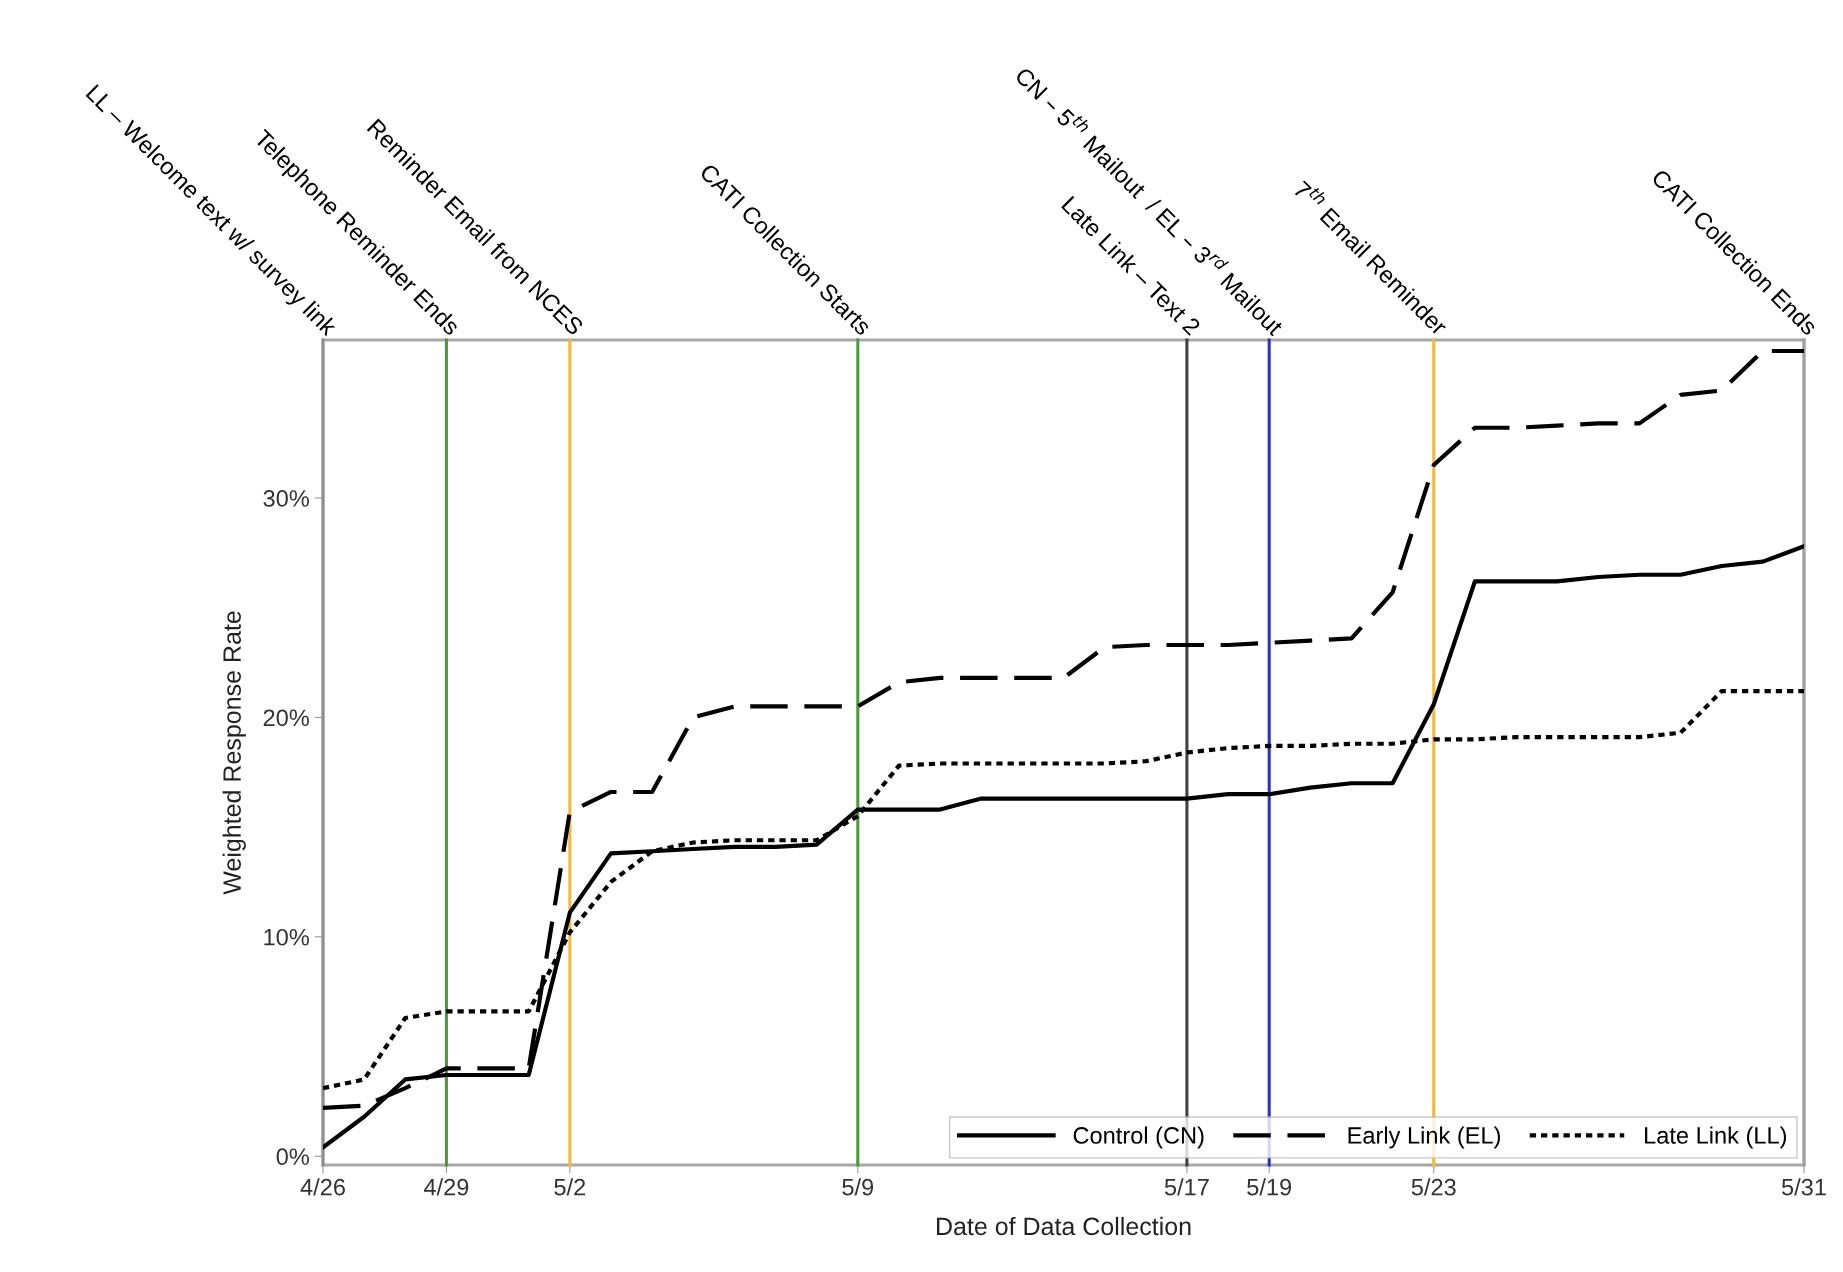  Describe the element at coordinates (1186, 1187) in the screenshot. I see `x-tick-label: 5/17` at that location.